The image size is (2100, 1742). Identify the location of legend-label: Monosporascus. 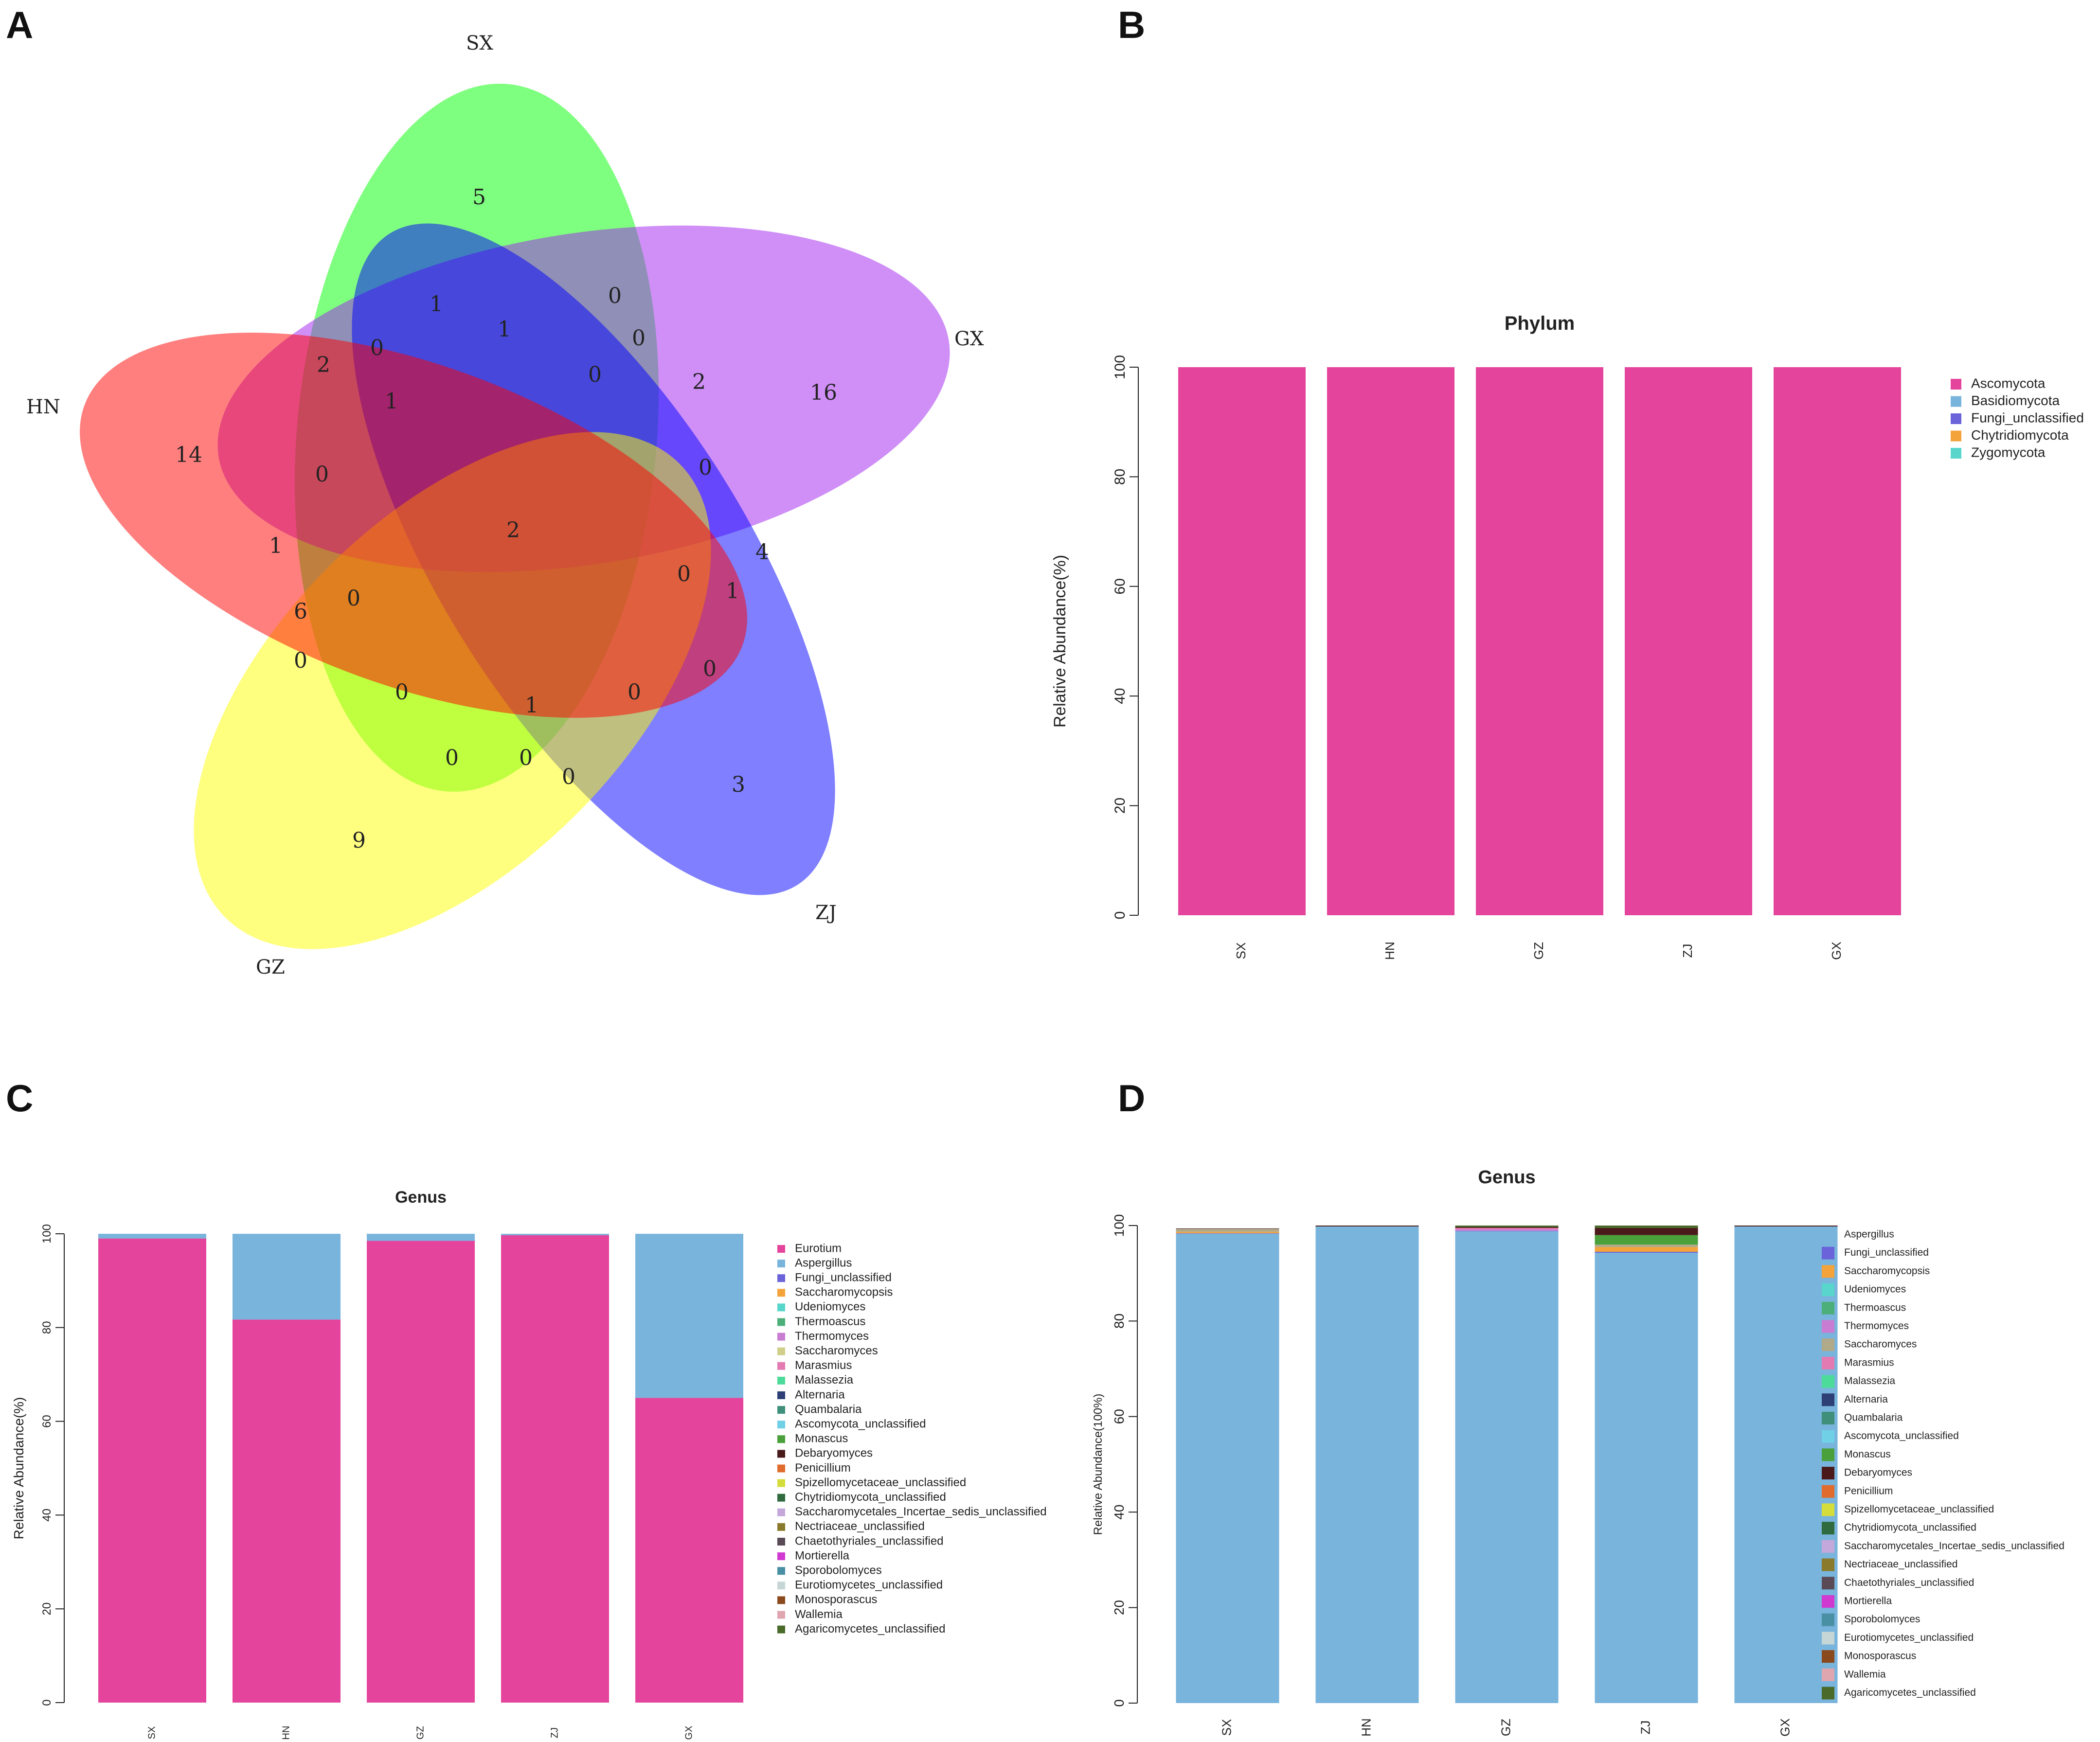
(1880, 1656).